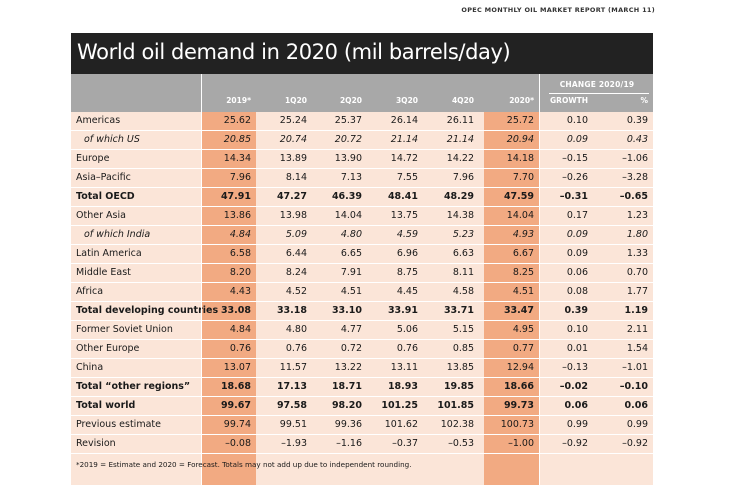  I want to click on table-cell: 25.37, so click(348, 120).